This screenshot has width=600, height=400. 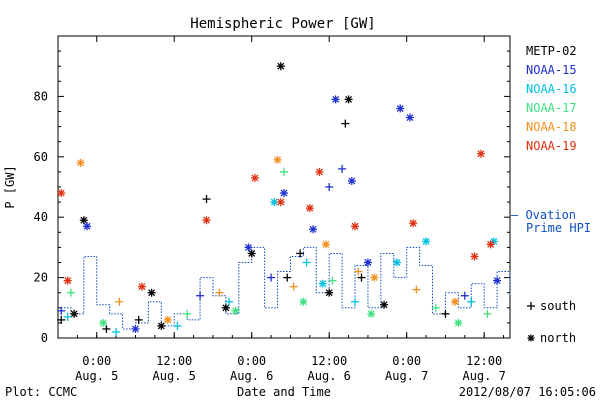 What do you see at coordinates (531, 306) in the screenshot?
I see `marker-legend-symbol-south` at bounding box center [531, 306].